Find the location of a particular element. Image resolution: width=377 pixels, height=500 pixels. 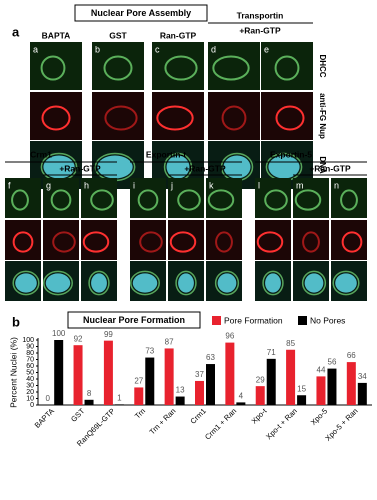

value-label: 1 is located at coordinates (119, 397).